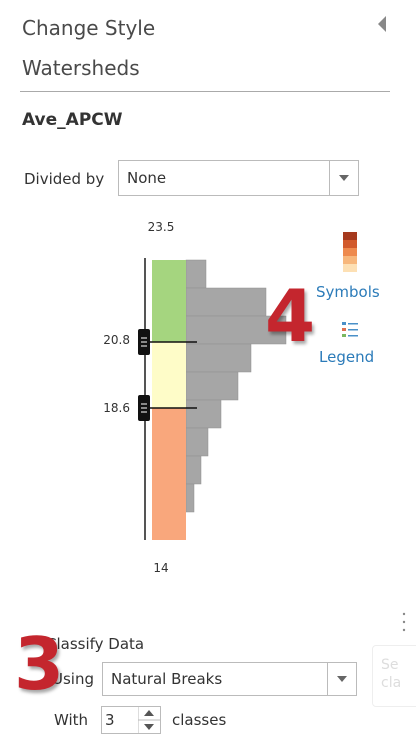 The image size is (416, 737). What do you see at coordinates (116, 340) in the screenshot?
I see `break-label: 20.8` at bounding box center [116, 340].